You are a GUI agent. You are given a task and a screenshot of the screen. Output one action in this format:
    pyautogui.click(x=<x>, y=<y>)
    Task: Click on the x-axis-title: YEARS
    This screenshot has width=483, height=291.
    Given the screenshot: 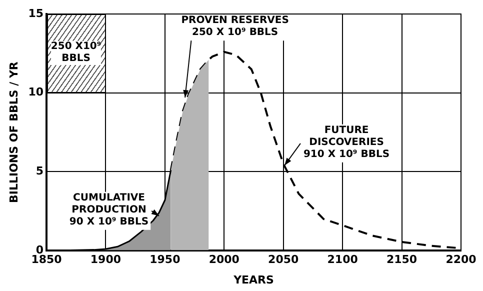 What is the action you would take?
    pyautogui.click(x=253, y=279)
    